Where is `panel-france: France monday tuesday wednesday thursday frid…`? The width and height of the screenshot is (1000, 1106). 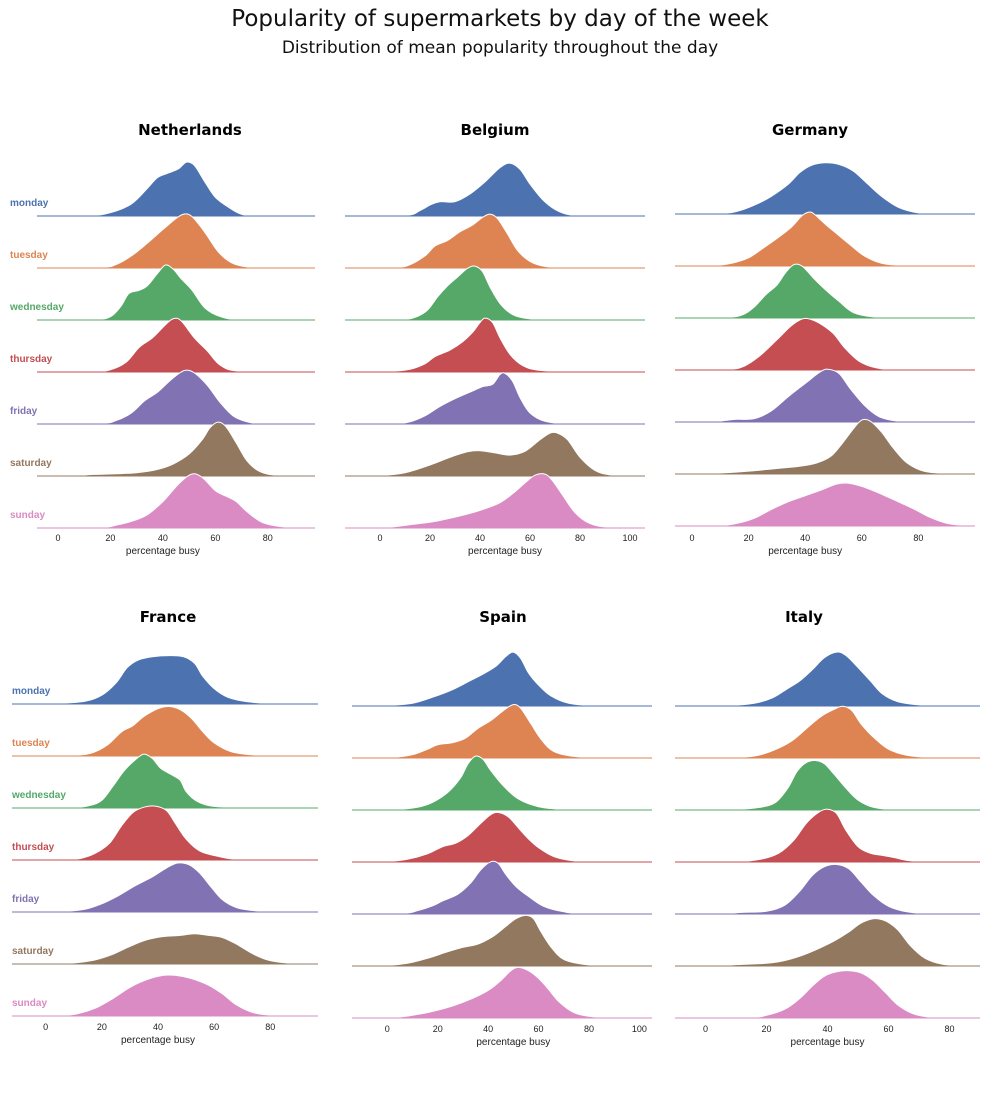
panel-france: France monday tuesday wednesday thursday frid… is located at coordinates (165, 827).